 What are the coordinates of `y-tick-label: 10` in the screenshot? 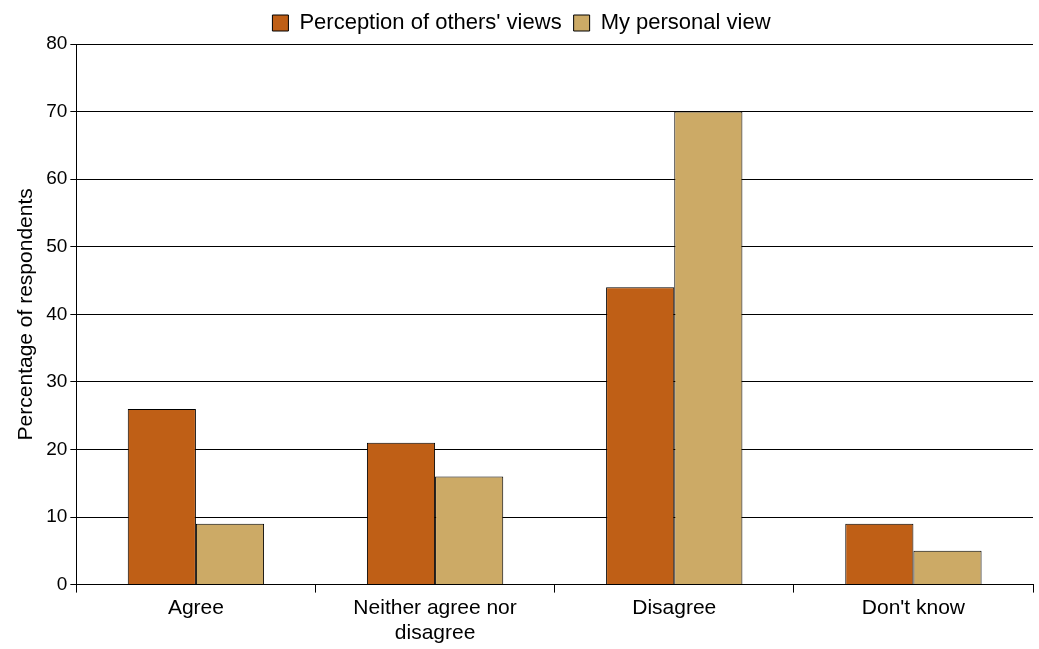 It's located at (57, 516).